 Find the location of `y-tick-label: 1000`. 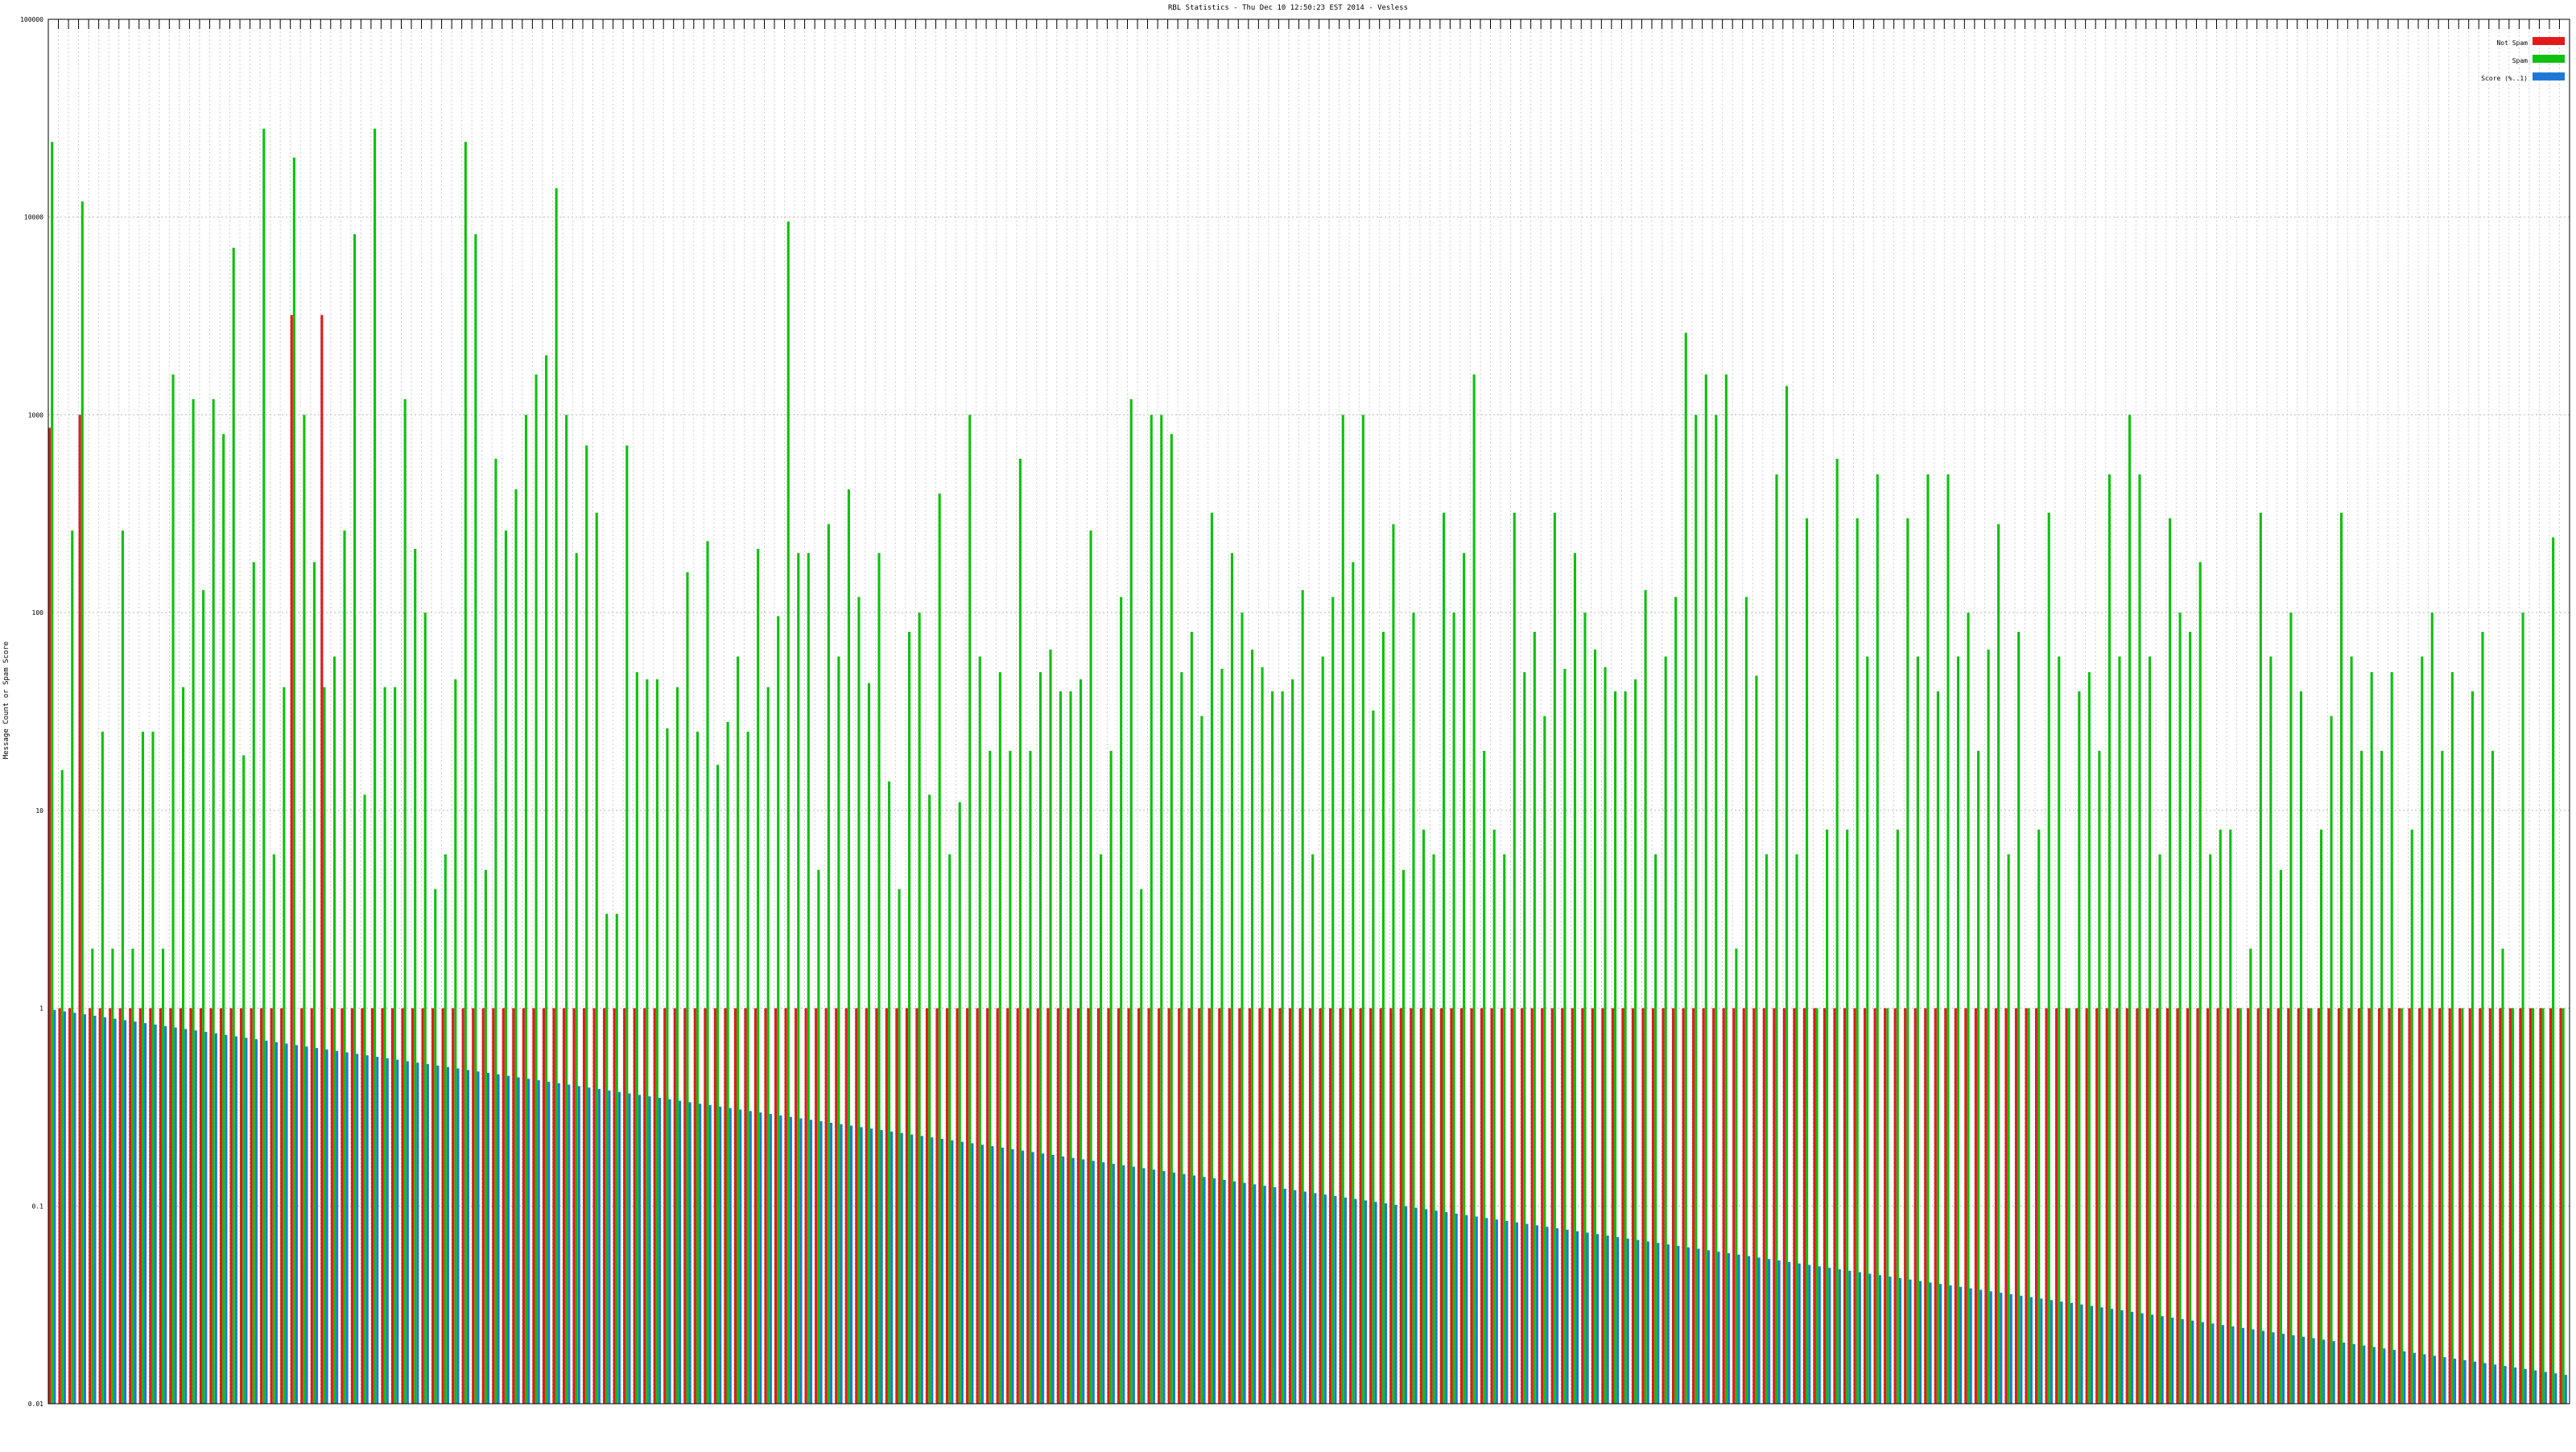

y-tick-label: 1000 is located at coordinates (35, 415).